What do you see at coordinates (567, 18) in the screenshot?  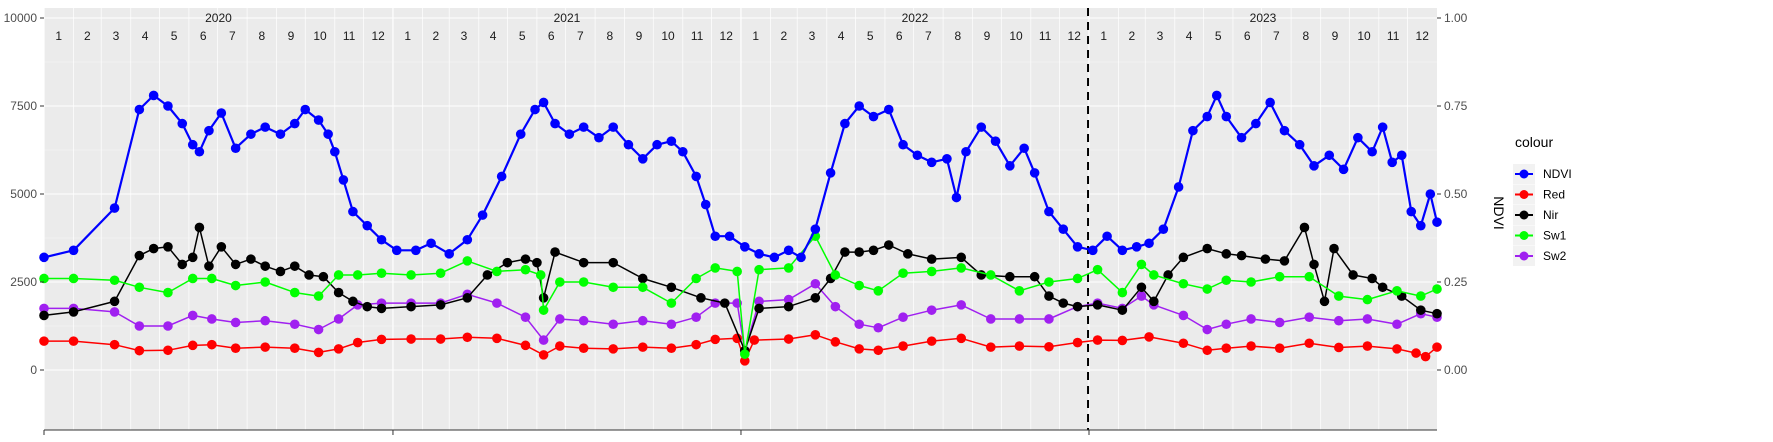 I see `year-label: 2021` at bounding box center [567, 18].